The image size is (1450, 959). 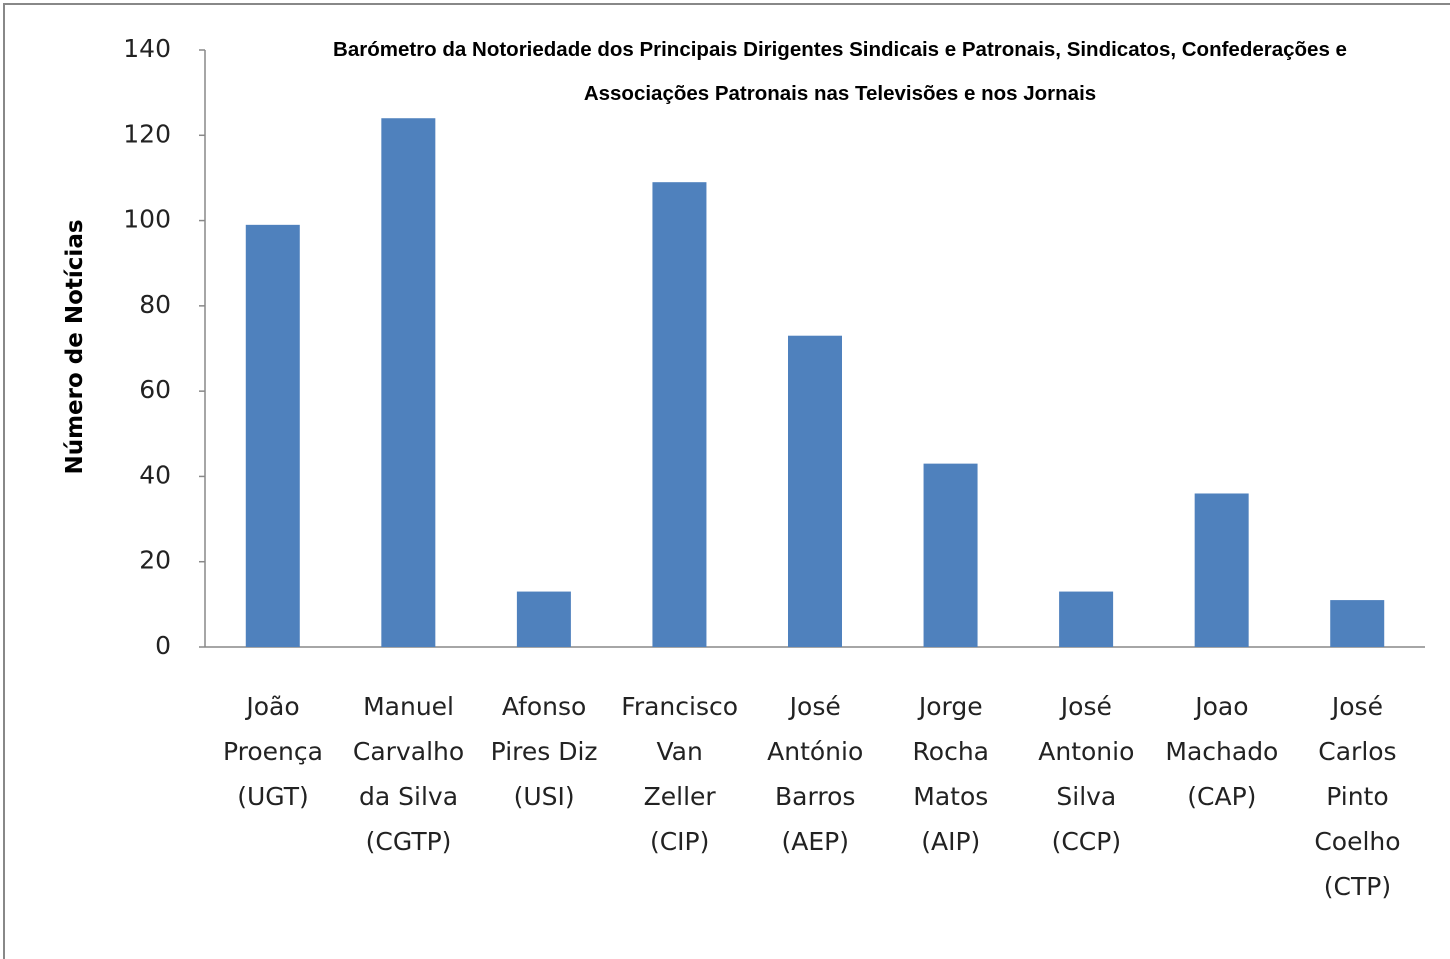 What do you see at coordinates (163, 645) in the screenshot?
I see `y-tick-label: 0` at bounding box center [163, 645].